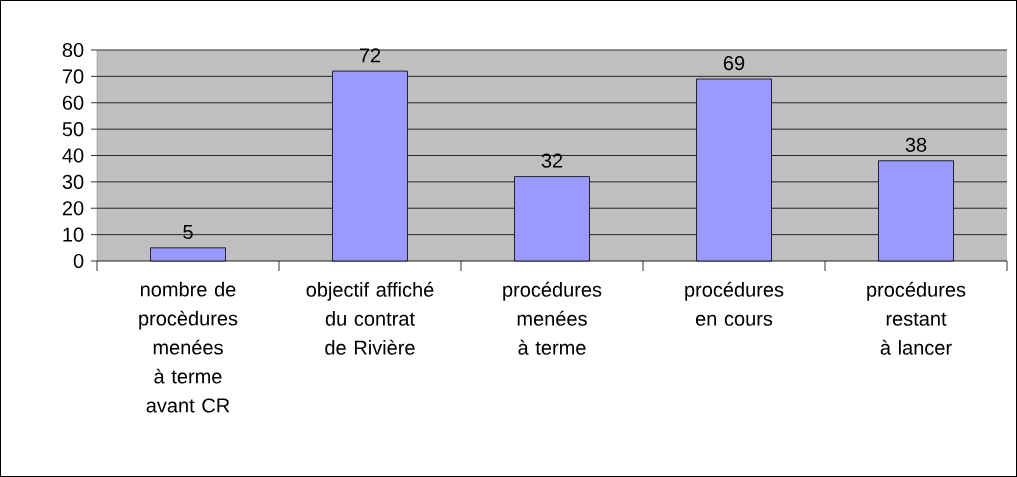 The width and height of the screenshot is (1017, 477). What do you see at coordinates (73, 76) in the screenshot?
I see `y-tick-label: 70` at bounding box center [73, 76].